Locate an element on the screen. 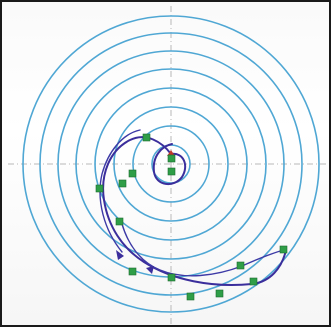 This screenshot has height=327, width=331. arrow-bottom-icon is located at coordinates (150, 270).